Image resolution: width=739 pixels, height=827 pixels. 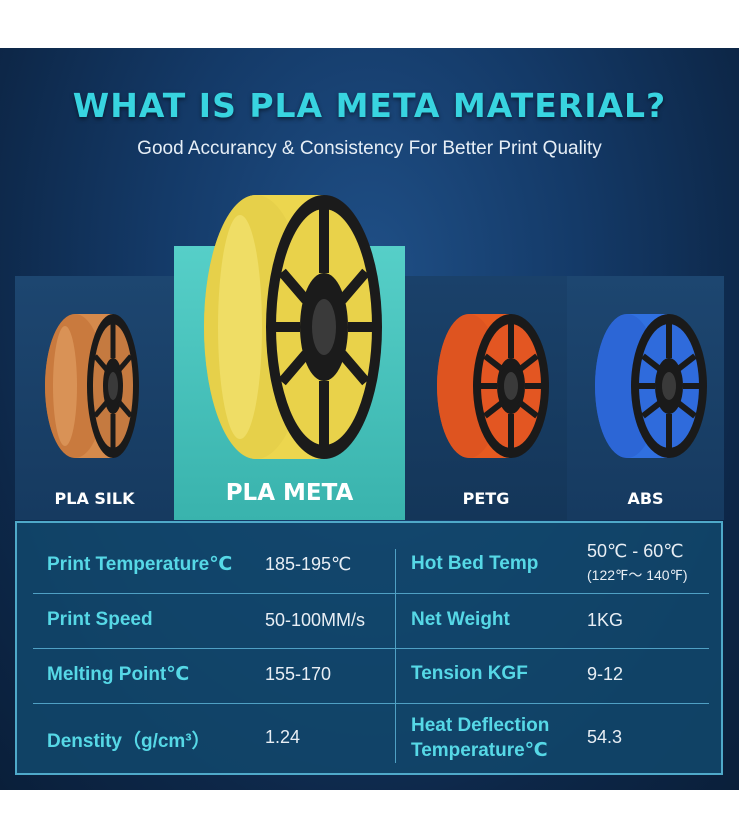 What do you see at coordinates (92, 386) in the screenshot?
I see `pla-silk-spool-image` at bounding box center [92, 386].